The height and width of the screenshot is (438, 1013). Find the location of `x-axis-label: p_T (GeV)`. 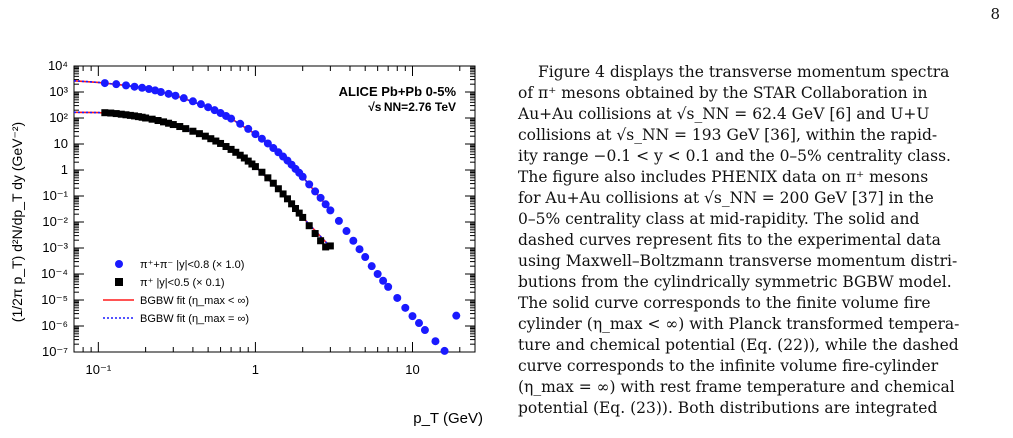

x-axis-label: p_T (GeV) is located at coordinates (448, 418).